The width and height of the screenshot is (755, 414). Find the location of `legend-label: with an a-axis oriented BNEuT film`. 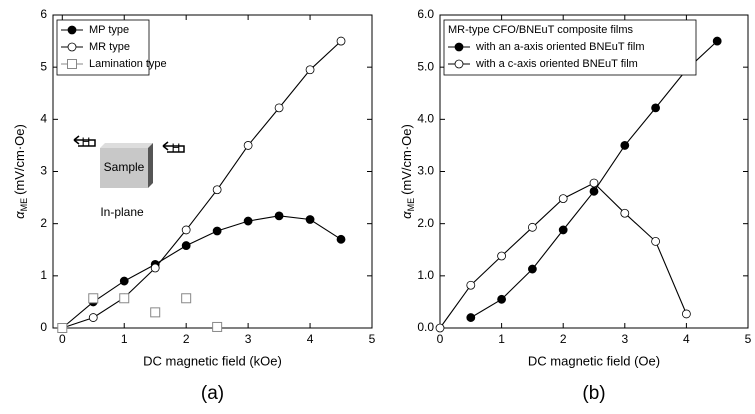

legend-label: with an a-axis oriented BNEuT film is located at coordinates (560, 47).